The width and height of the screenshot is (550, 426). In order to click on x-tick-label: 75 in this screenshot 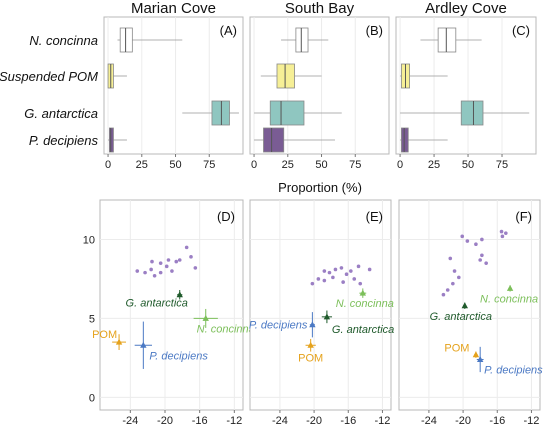, I will do `click(502, 165)`.